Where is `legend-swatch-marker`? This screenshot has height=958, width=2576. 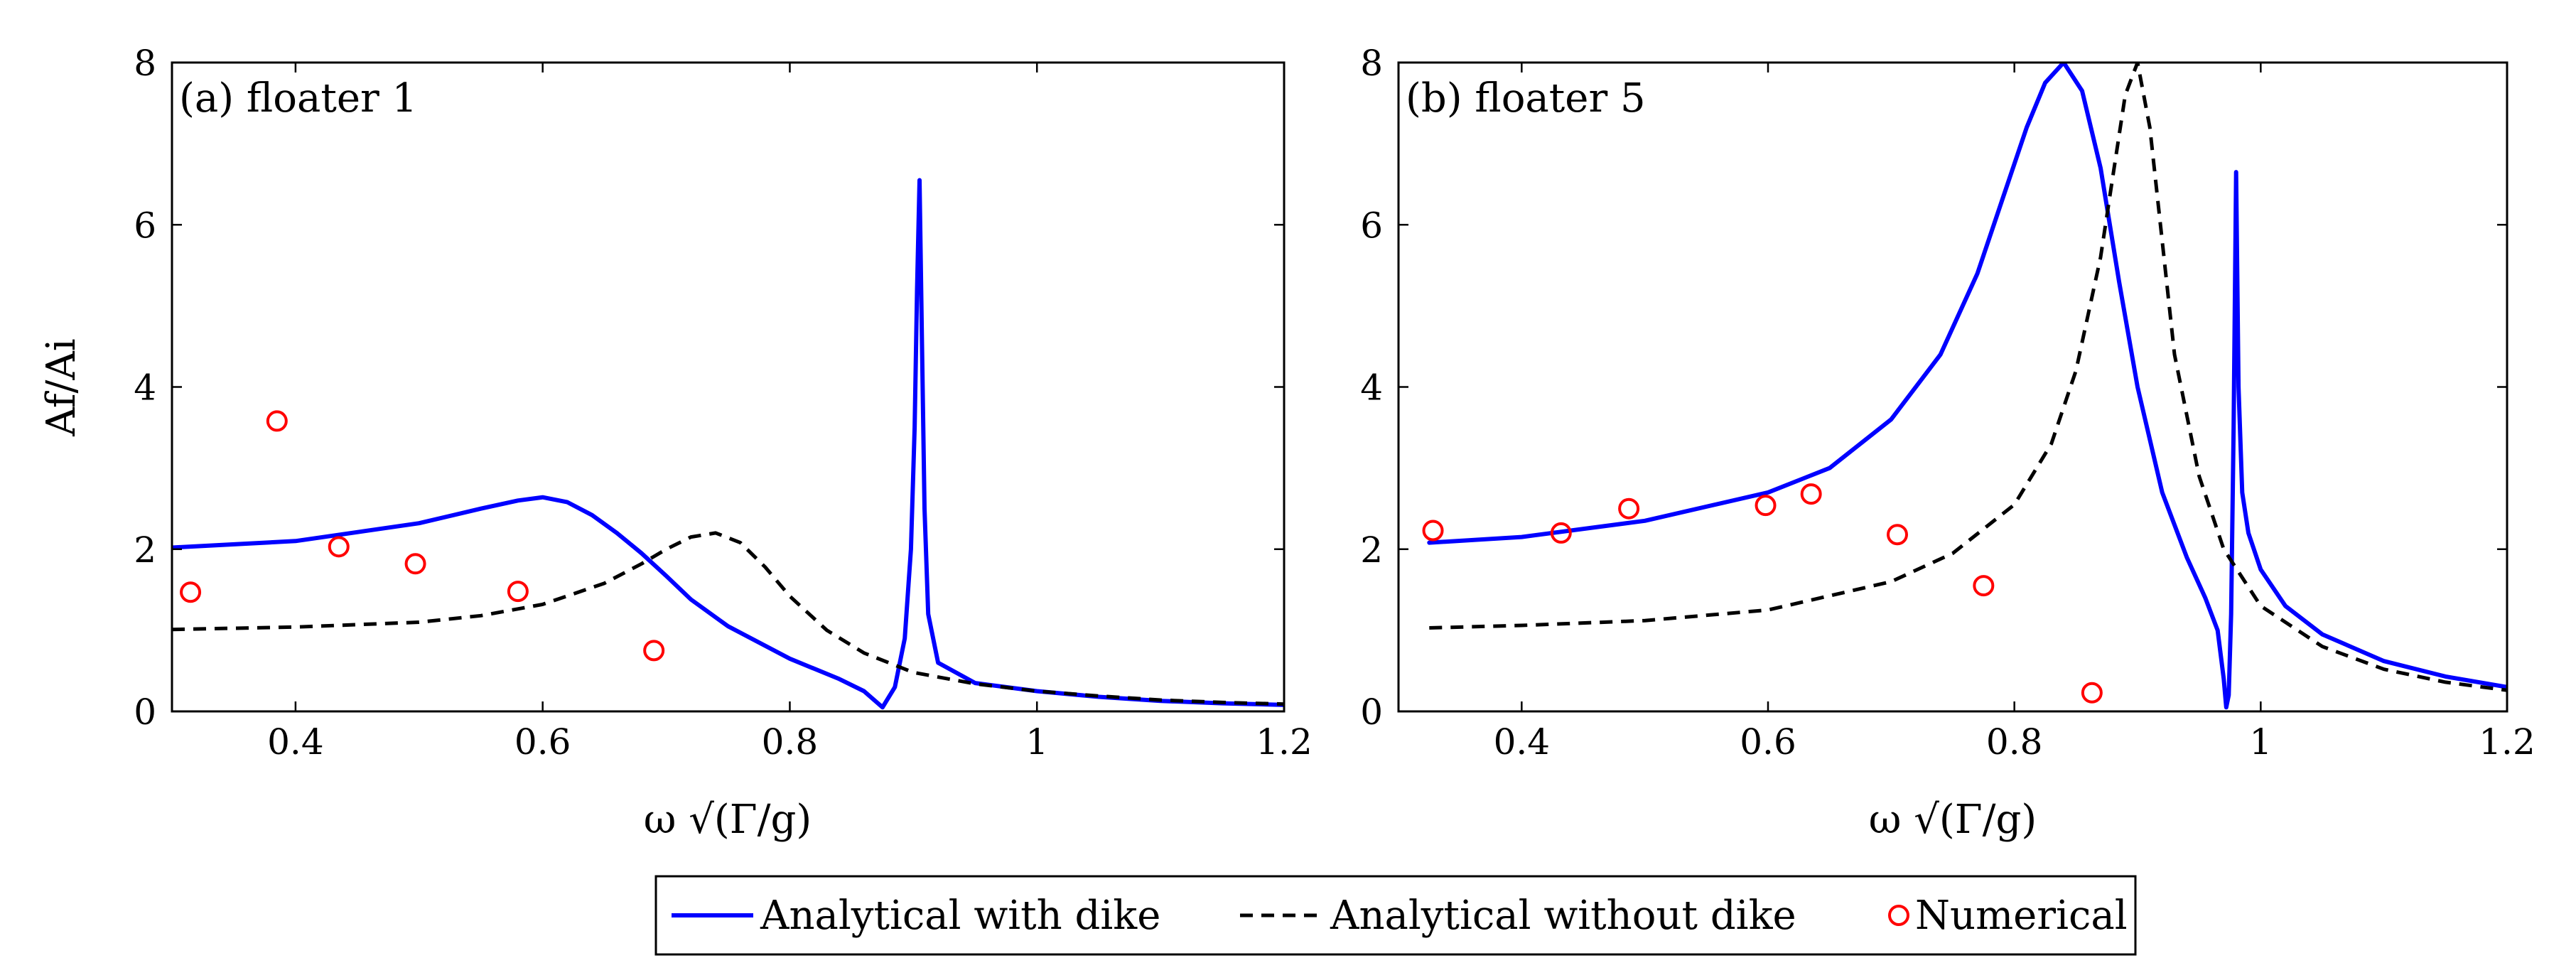 legend-swatch-marker is located at coordinates (1899, 915).